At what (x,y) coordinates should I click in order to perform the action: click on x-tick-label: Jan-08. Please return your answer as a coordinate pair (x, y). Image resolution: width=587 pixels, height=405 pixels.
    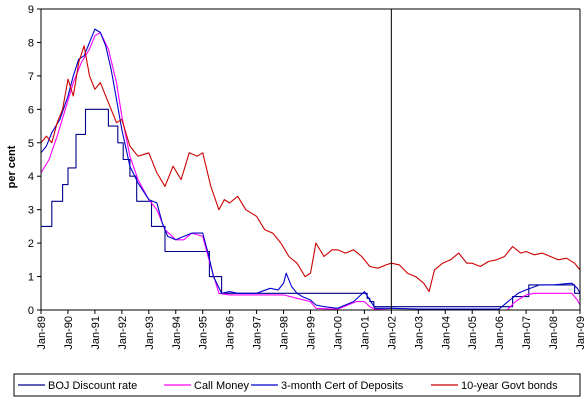
    Looking at the image, I should click on (554, 333).